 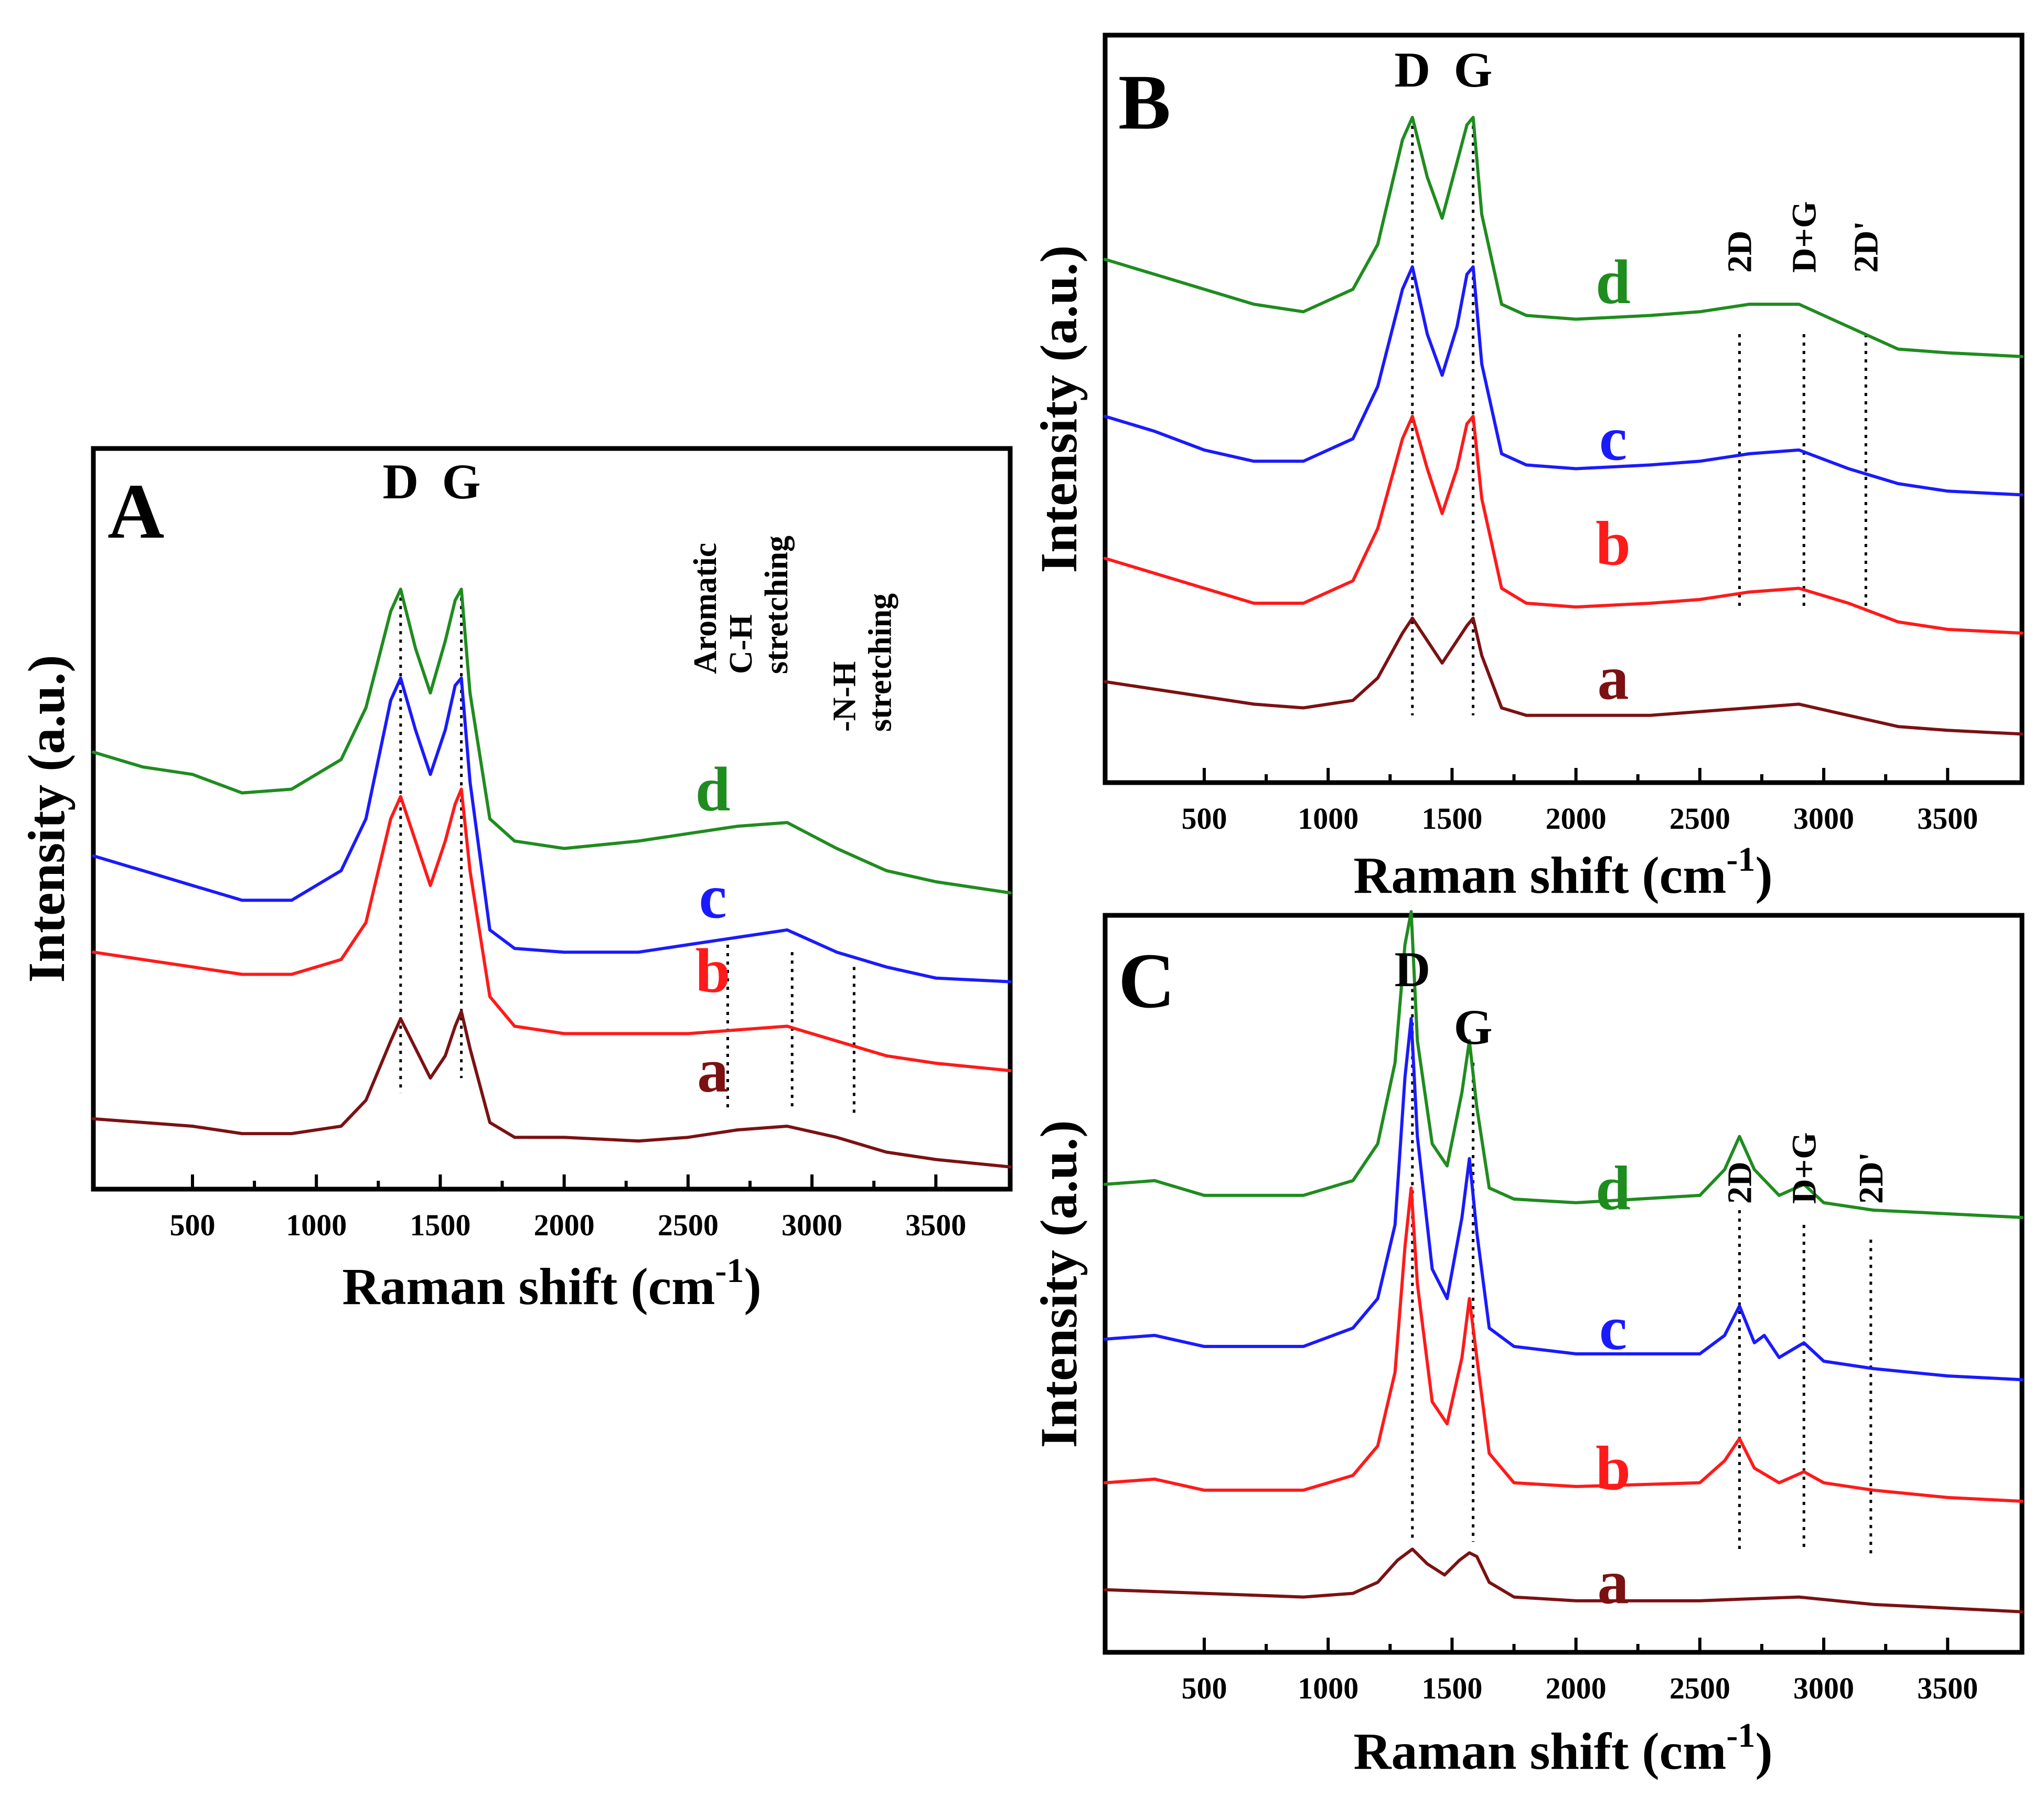 What do you see at coordinates (1564, 236) in the screenshot?
I see `panel-b-series-d` at bounding box center [1564, 236].